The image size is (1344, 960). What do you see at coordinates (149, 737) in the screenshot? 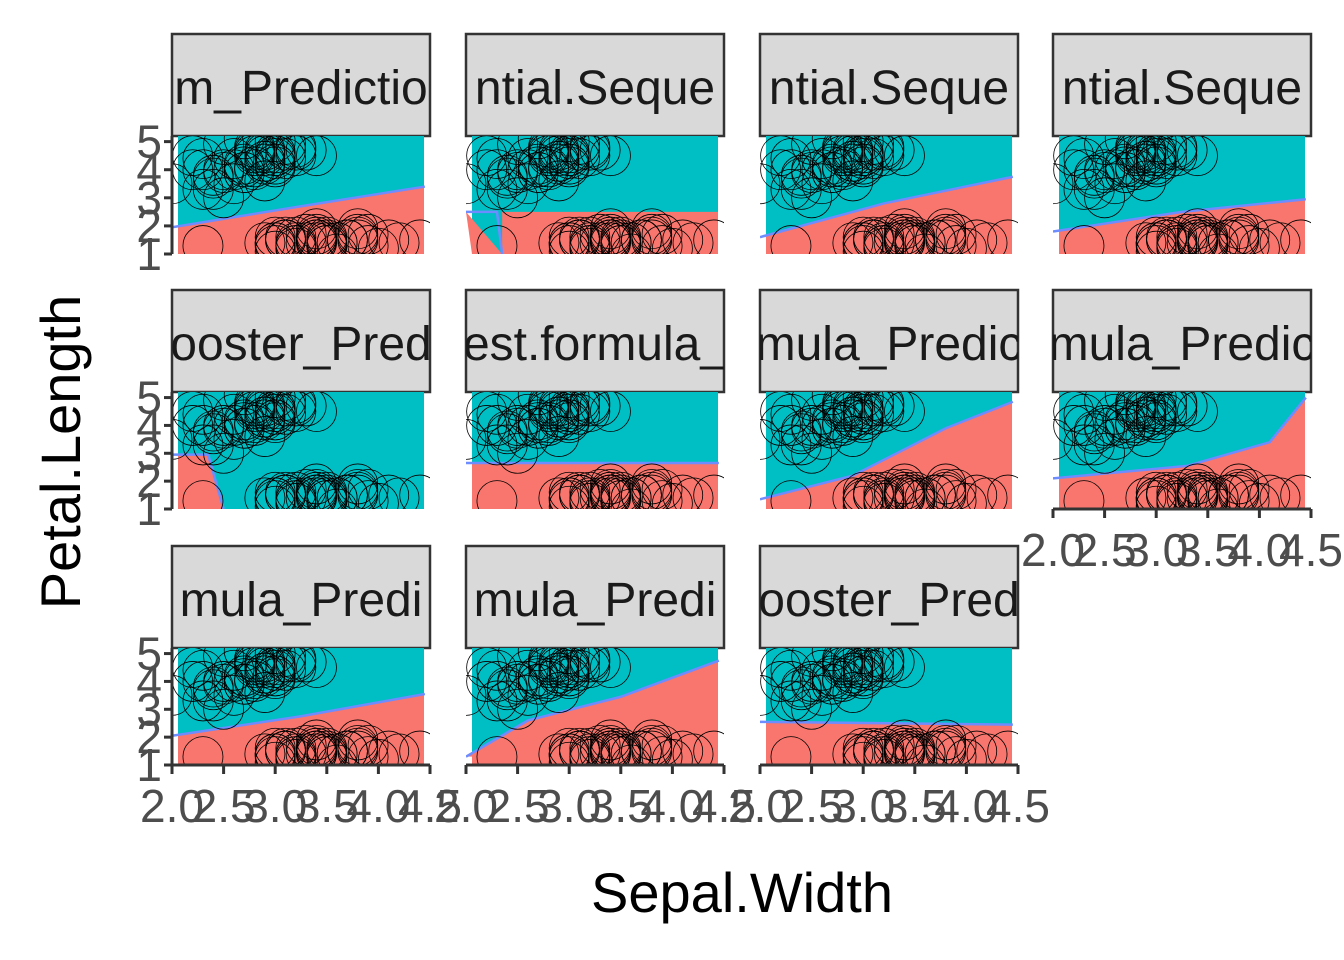
I see `y-tick-label: 2` at bounding box center [149, 737].